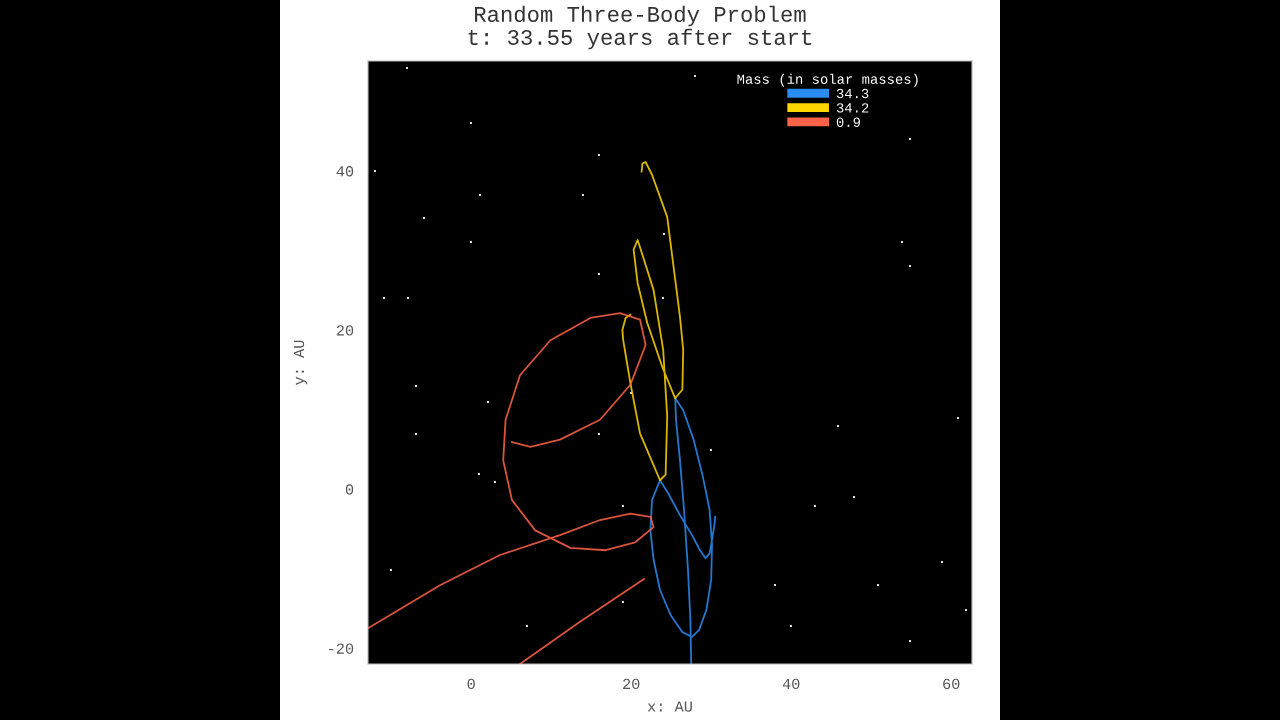 The height and width of the screenshot is (720, 1280). What do you see at coordinates (345, 171) in the screenshot?
I see `y-tick-label: 40` at bounding box center [345, 171].